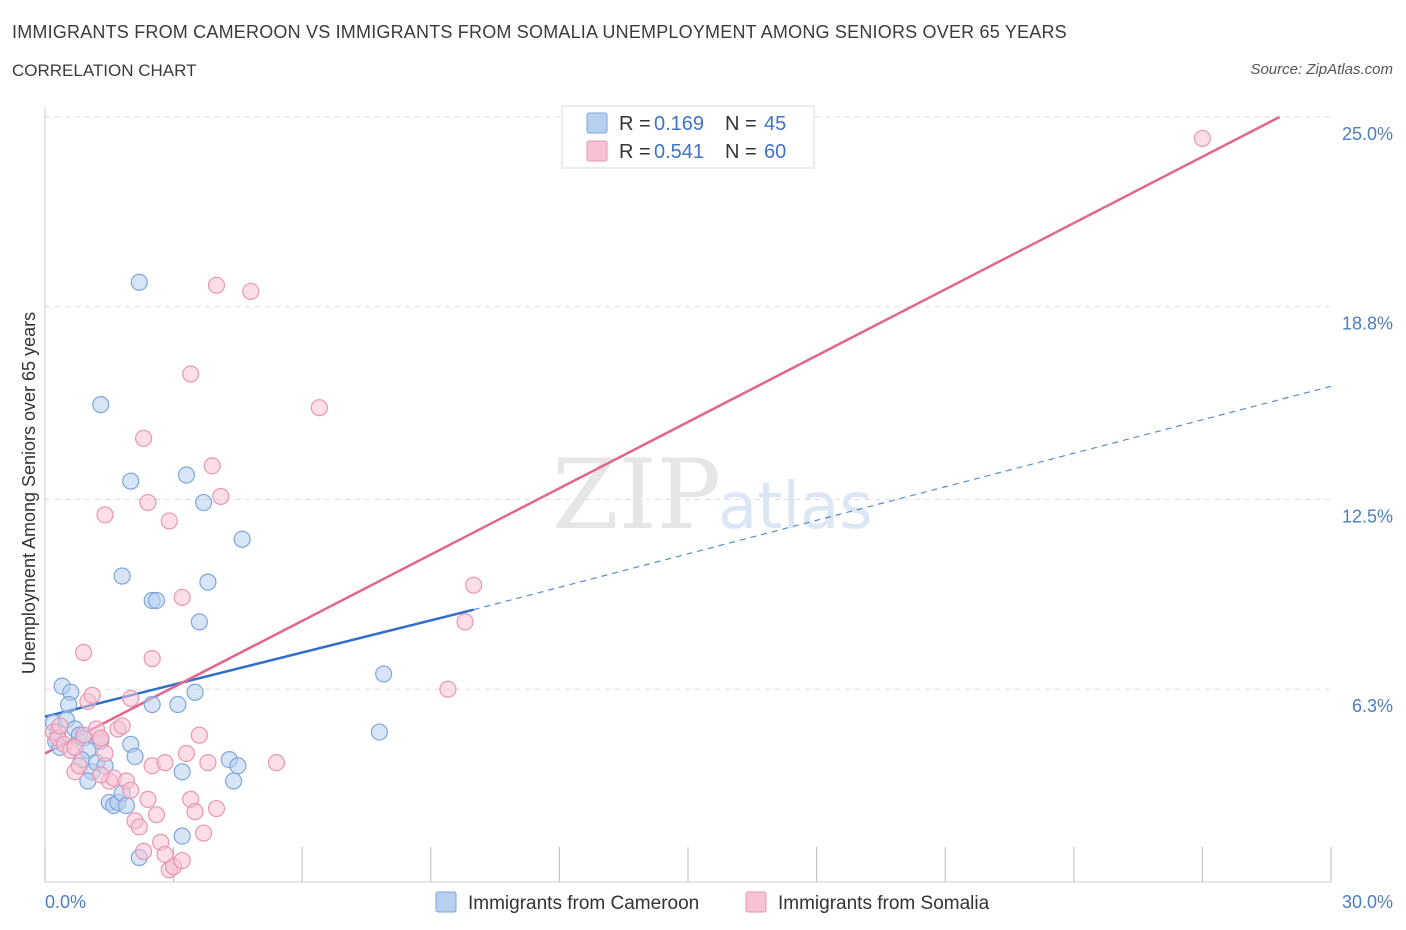  Describe the element at coordinates (1367, 324) in the screenshot. I see `y-tick-label-2: 18.8%` at that location.